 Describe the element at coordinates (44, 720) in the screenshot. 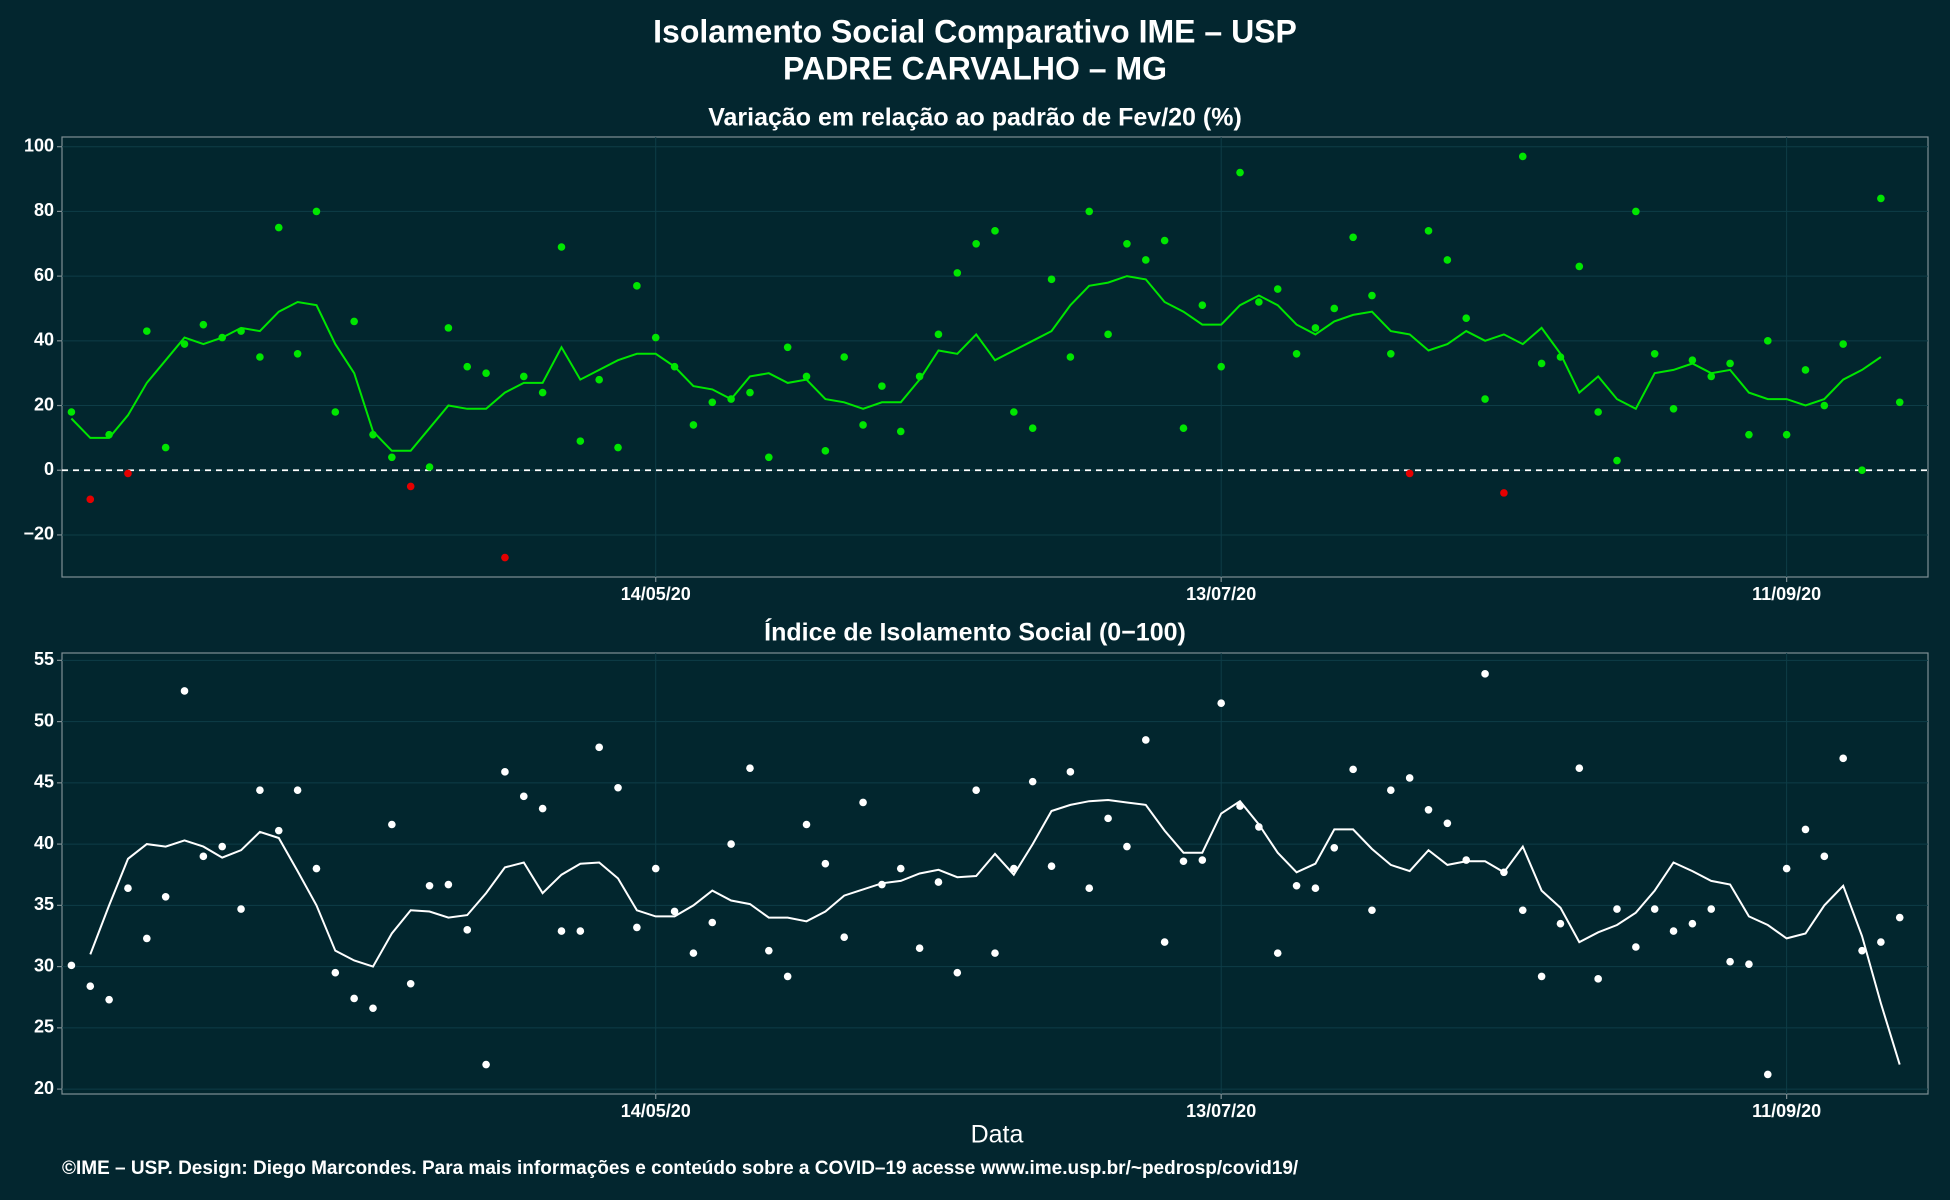

I see `y-tick-label: 50` at that location.